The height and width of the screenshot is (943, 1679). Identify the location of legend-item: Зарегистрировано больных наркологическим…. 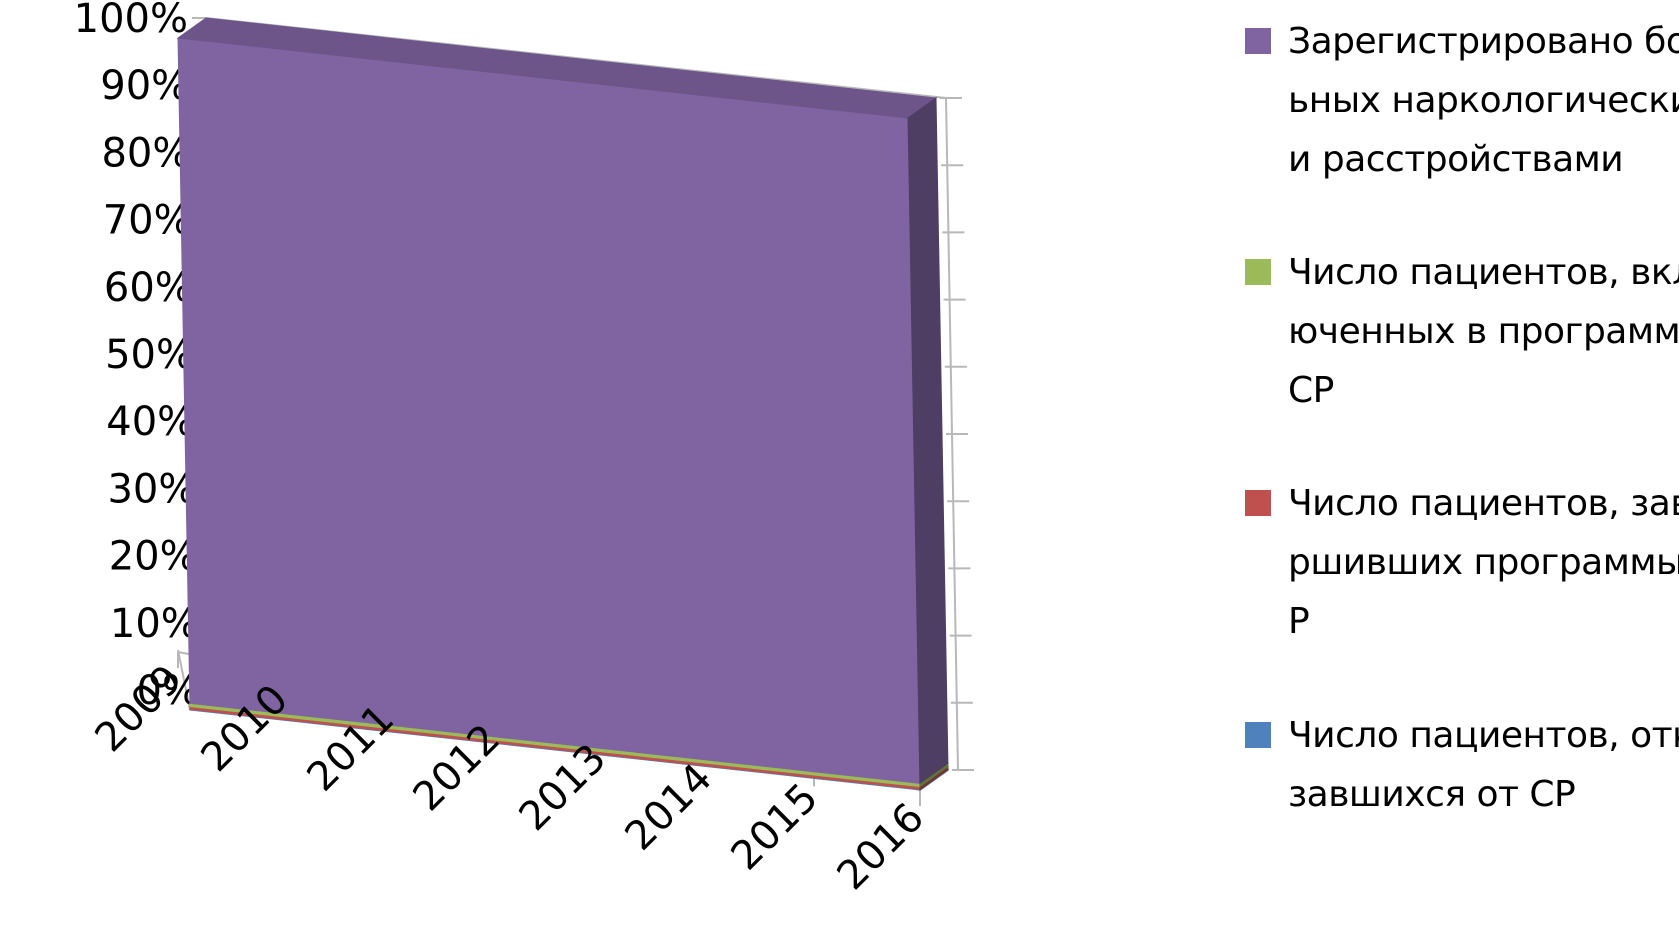
(1462, 100).